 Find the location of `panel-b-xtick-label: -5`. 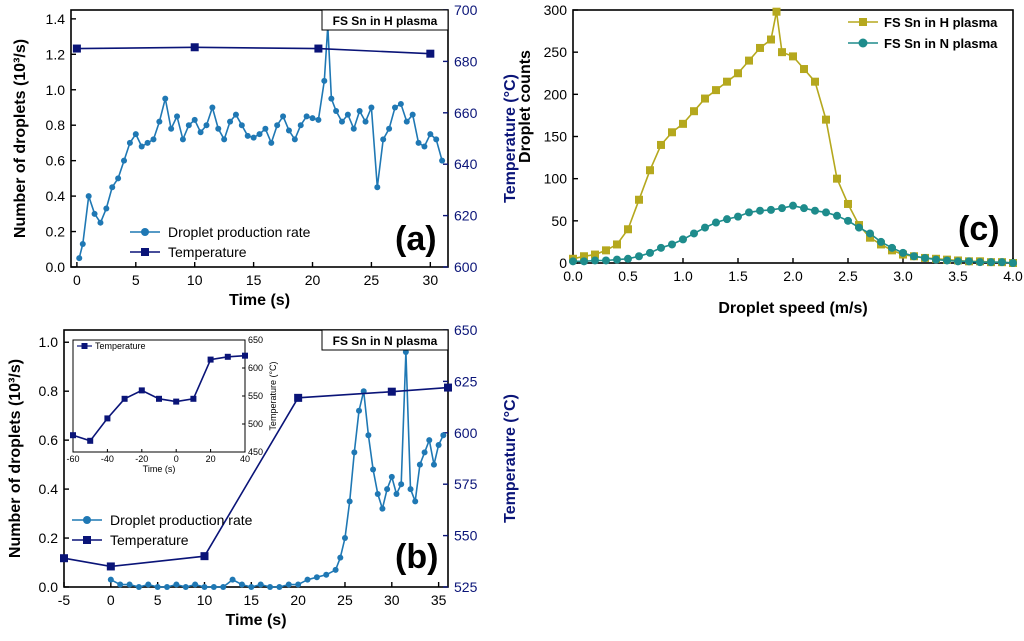

panel-b-xtick-label: -5 is located at coordinates (64, 600).